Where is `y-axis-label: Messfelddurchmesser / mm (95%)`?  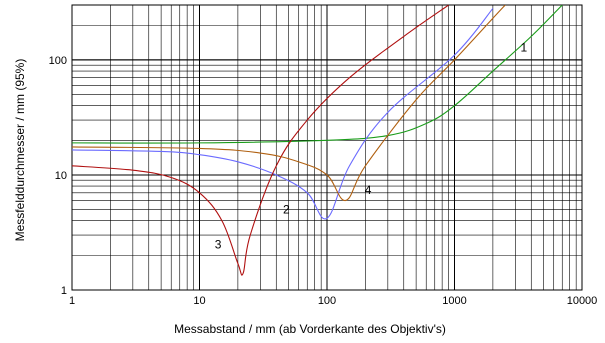
y-axis-label: Messfelddurchmesser / mm (95%) is located at coordinates (20, 150).